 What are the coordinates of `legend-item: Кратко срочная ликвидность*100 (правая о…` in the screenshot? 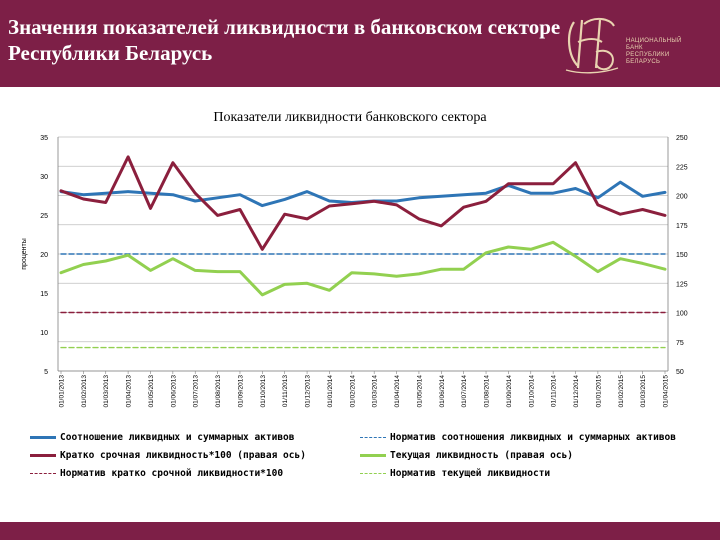 It's located at (168, 455).